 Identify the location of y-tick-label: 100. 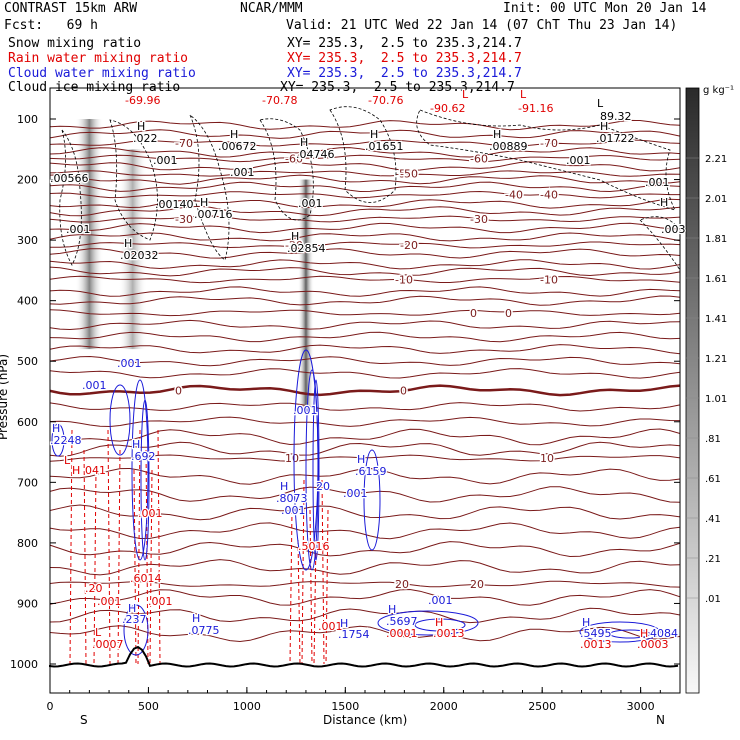
(27, 119).